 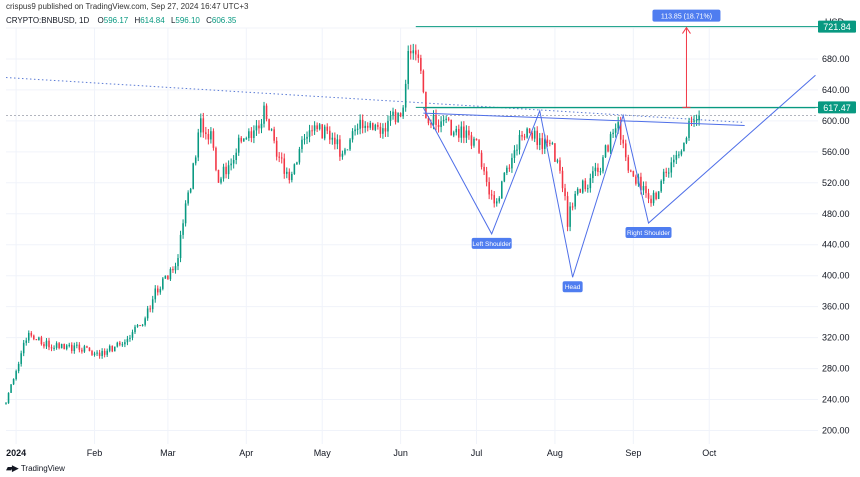 I want to click on price-level-tag, so click(x=837, y=107).